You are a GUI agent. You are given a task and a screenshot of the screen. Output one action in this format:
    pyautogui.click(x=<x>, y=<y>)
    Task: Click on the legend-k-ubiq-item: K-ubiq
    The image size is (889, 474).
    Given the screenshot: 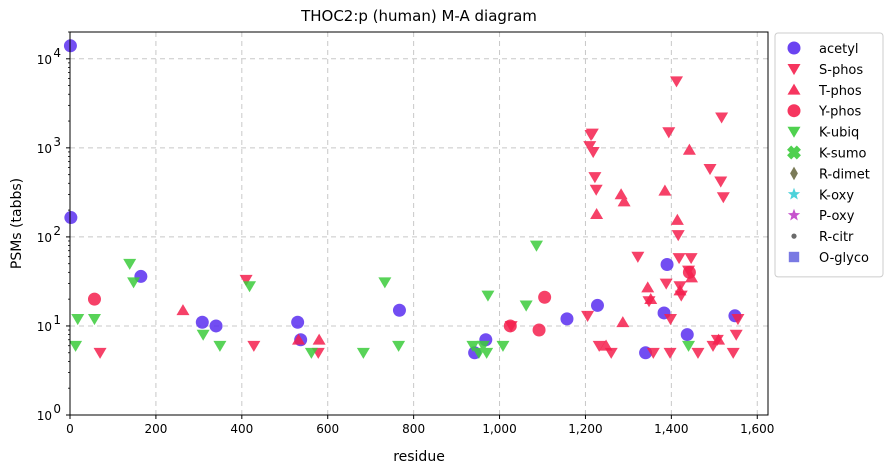 What is the action you would take?
    pyautogui.click(x=823, y=133)
    